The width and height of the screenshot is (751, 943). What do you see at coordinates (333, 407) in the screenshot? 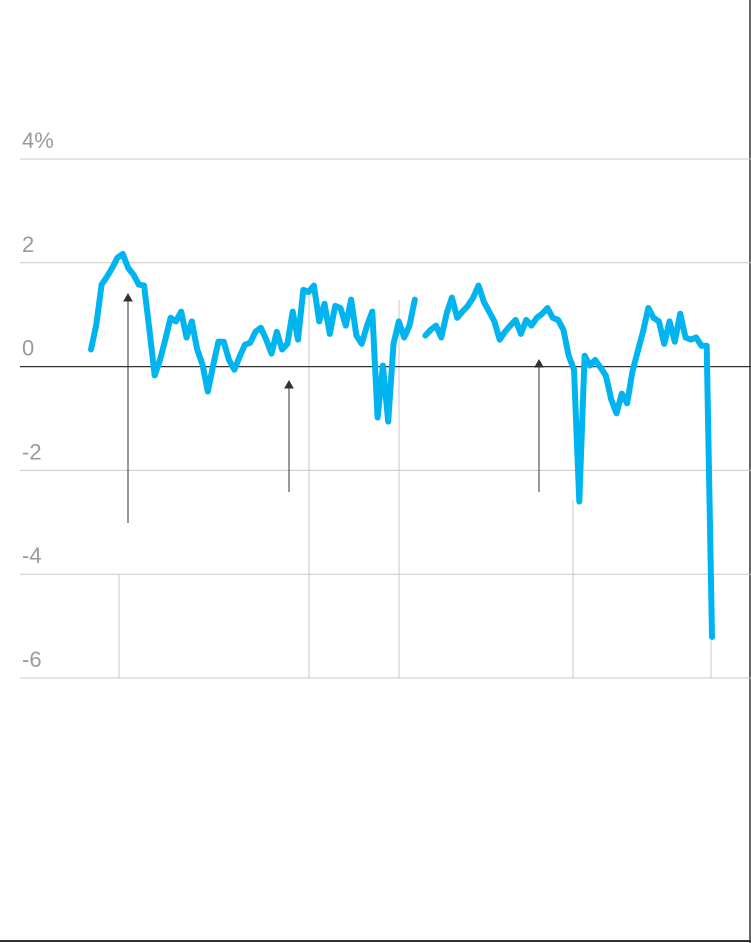
I see `annotation-arrows` at bounding box center [333, 407].